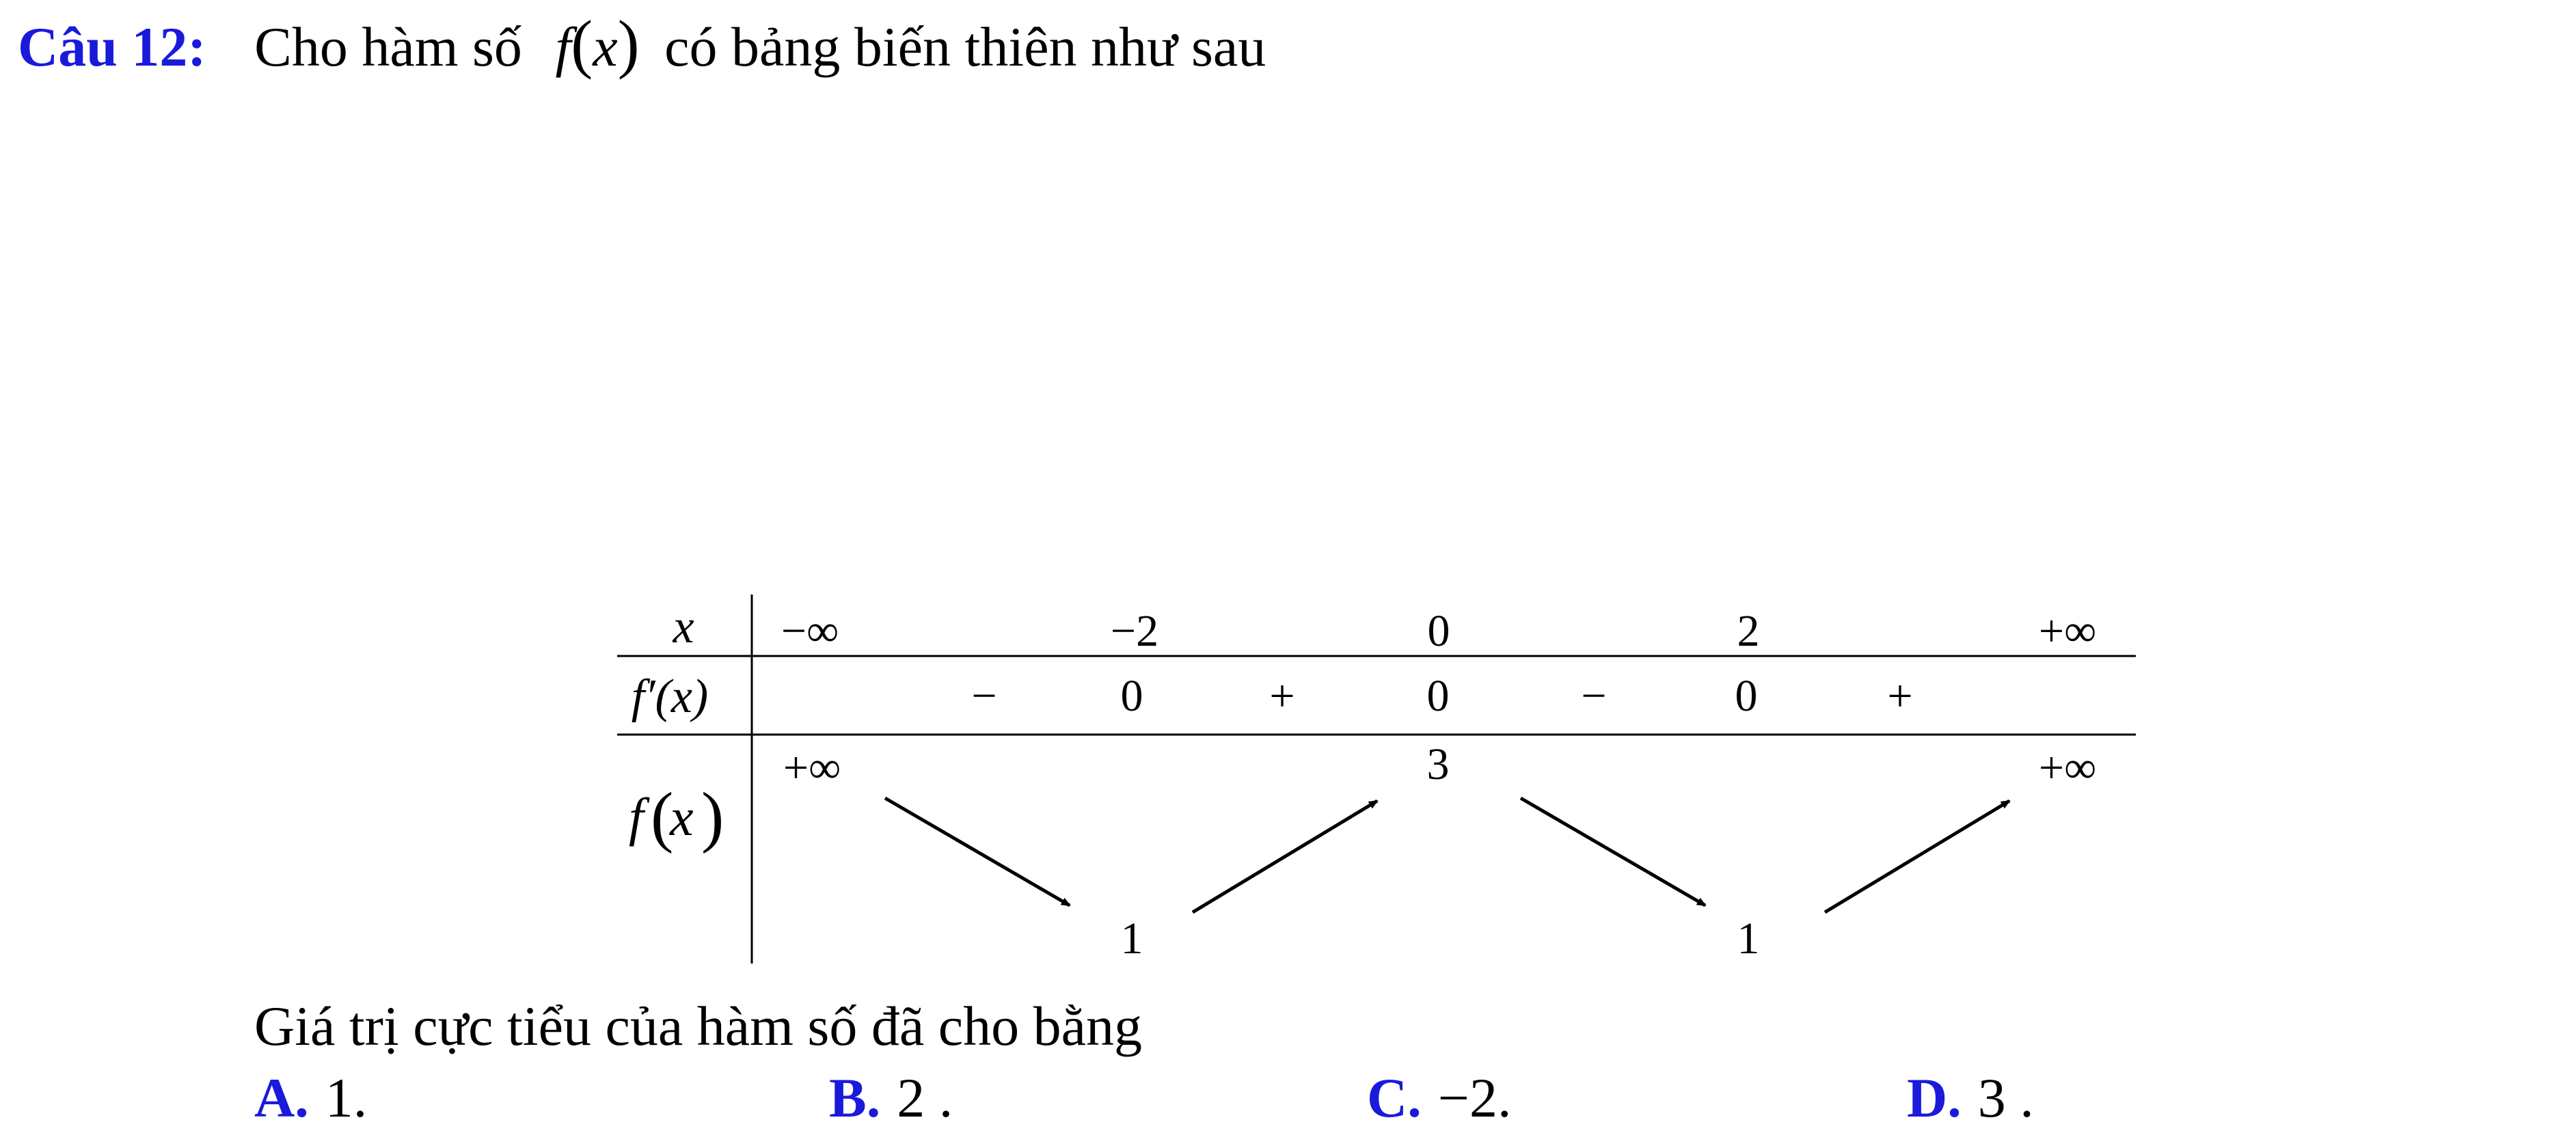 The width and height of the screenshot is (2576, 1148). What do you see at coordinates (112, 47) in the screenshot?
I see `question-label: Câu 12:` at bounding box center [112, 47].